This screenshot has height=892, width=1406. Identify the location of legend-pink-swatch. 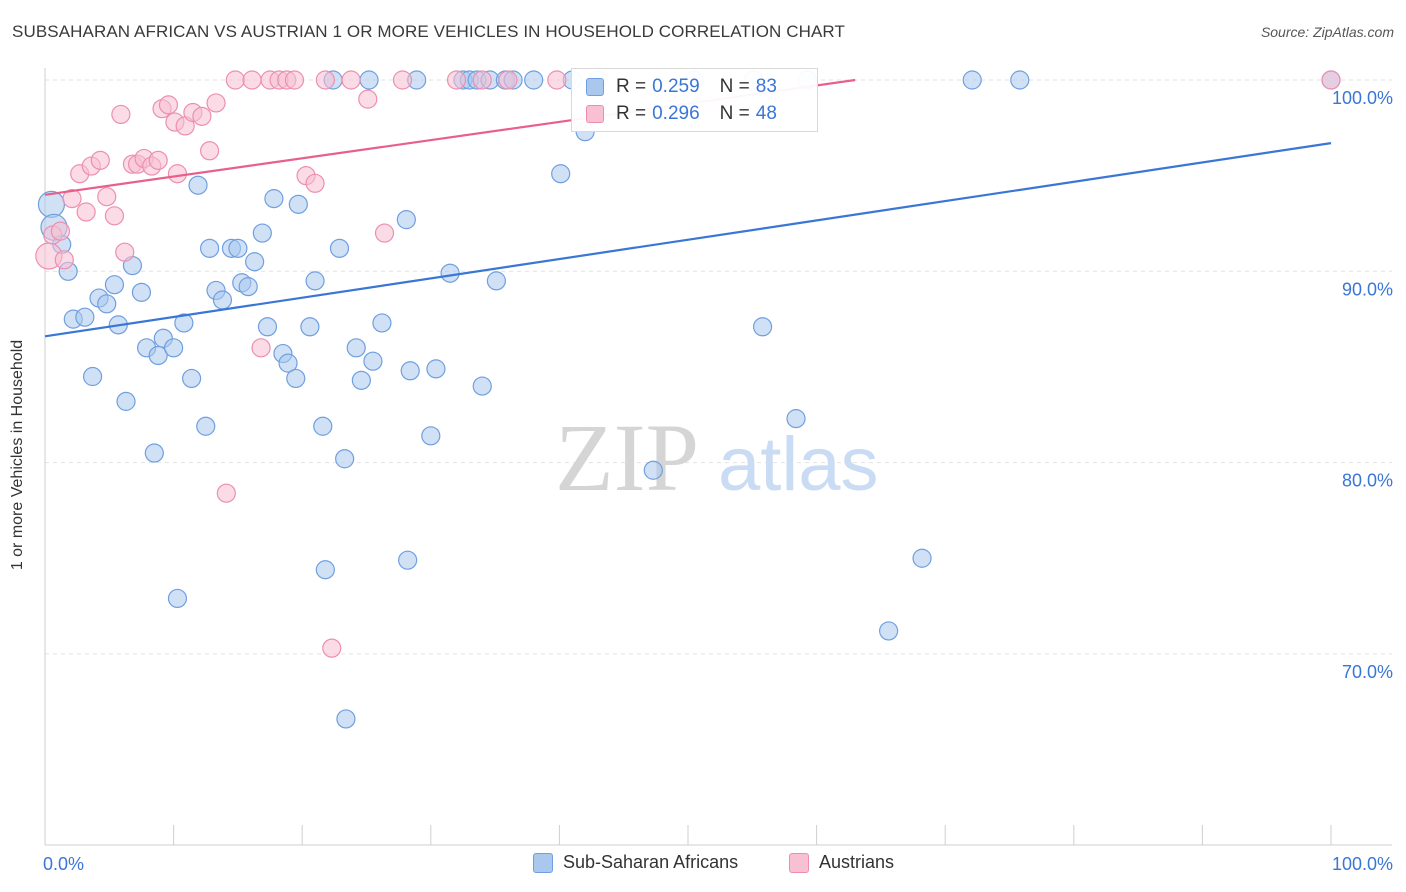
(799, 862).